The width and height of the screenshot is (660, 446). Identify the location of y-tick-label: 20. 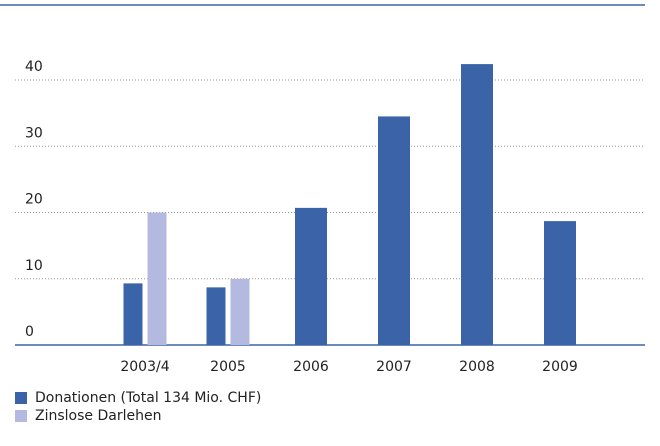
(34, 200).